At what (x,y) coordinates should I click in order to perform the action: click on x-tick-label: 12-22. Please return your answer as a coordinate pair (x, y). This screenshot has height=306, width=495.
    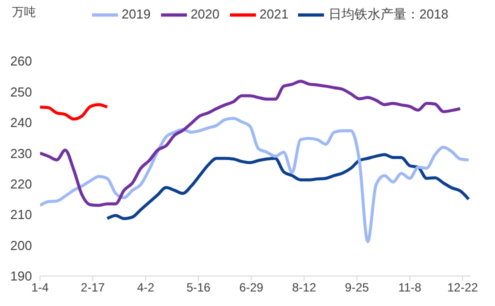
    Looking at the image, I should click on (462, 287).